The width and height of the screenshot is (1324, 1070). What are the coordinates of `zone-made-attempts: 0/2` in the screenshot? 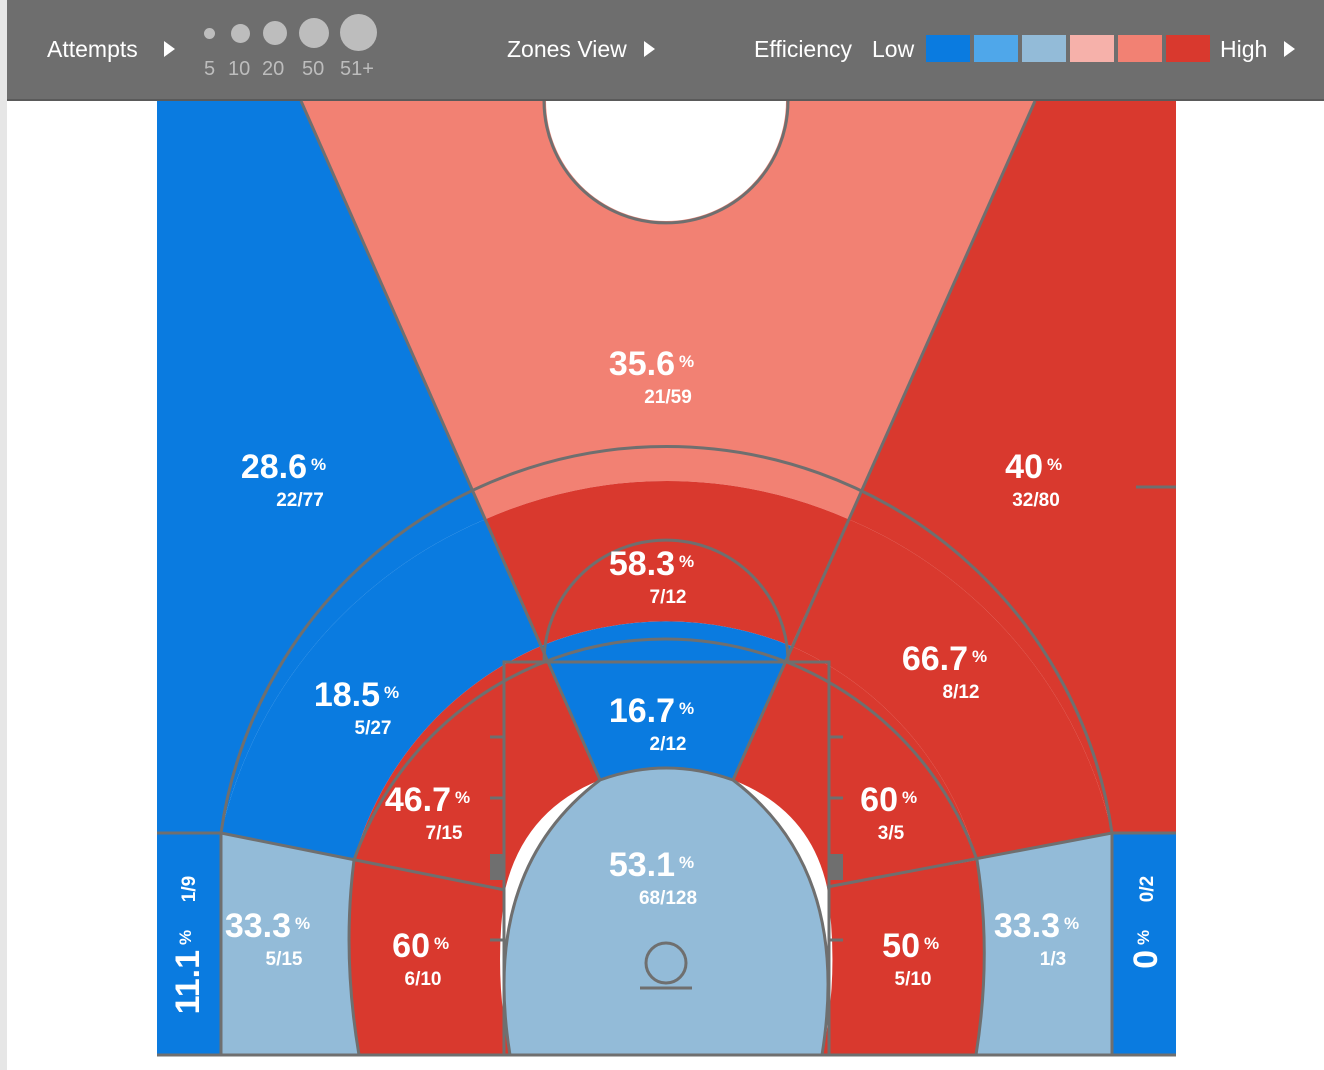 It's located at (1147, 889).